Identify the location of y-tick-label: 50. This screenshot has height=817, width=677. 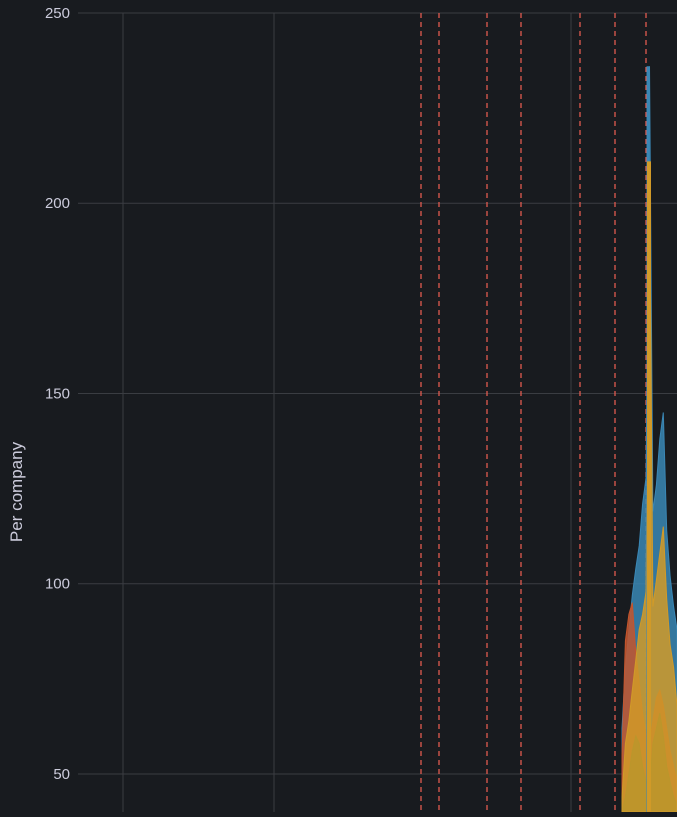
(61, 774).